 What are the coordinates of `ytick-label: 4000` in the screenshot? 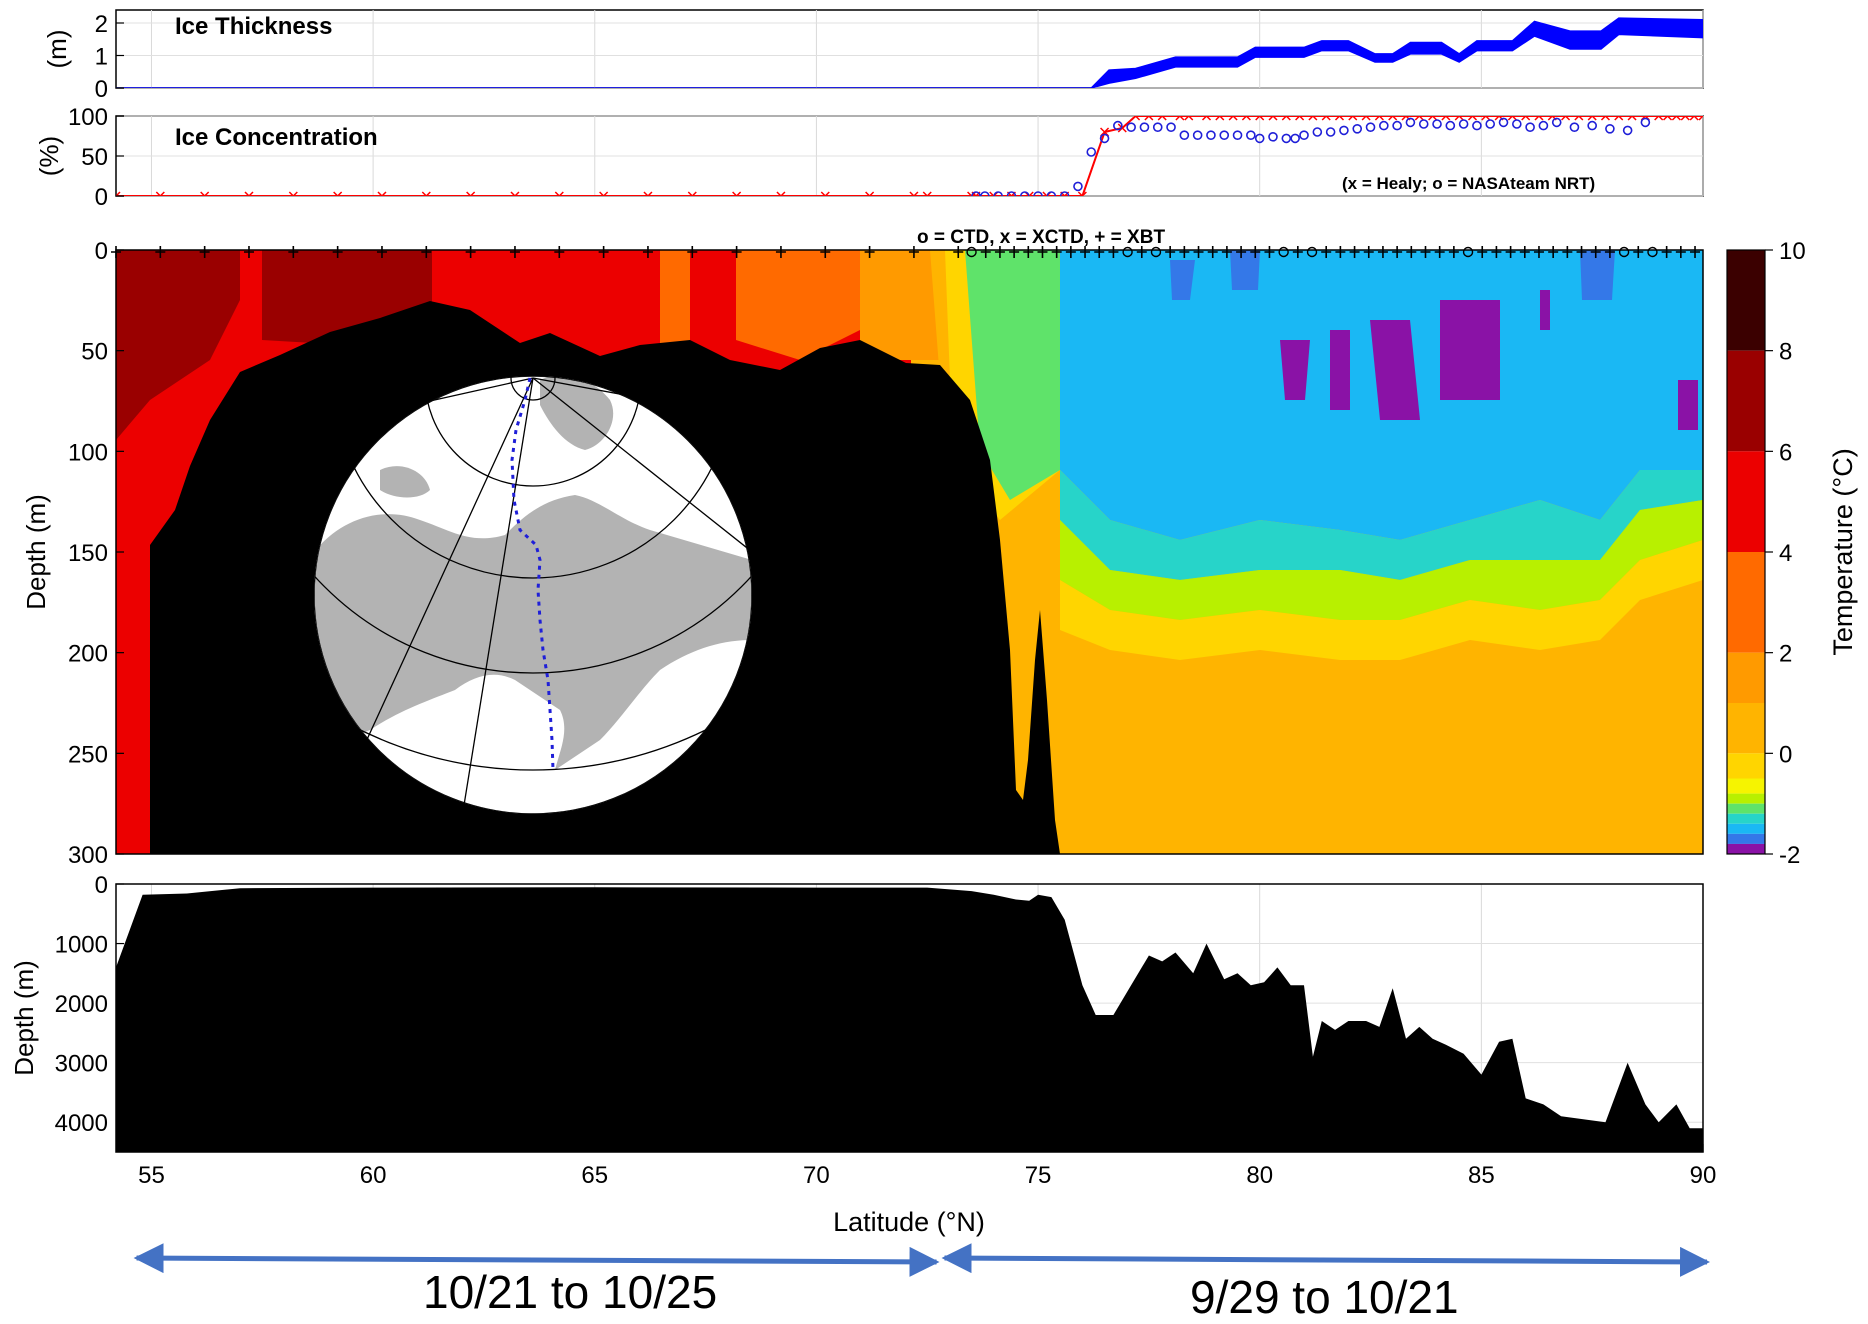 It's located at (81, 1123).